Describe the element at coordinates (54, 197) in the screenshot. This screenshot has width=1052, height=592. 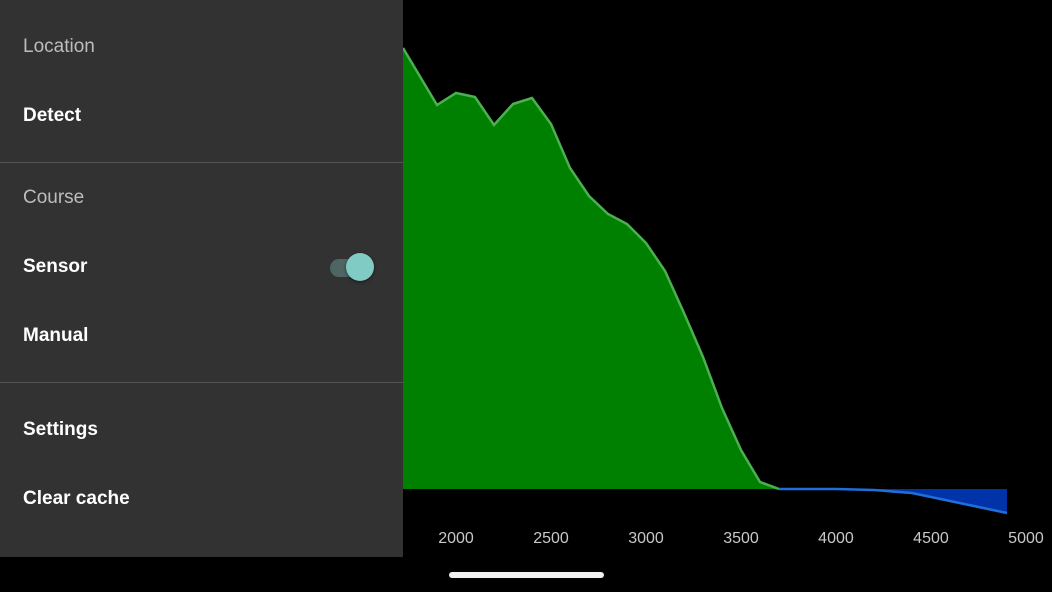
I see `section-header: Course` at that location.